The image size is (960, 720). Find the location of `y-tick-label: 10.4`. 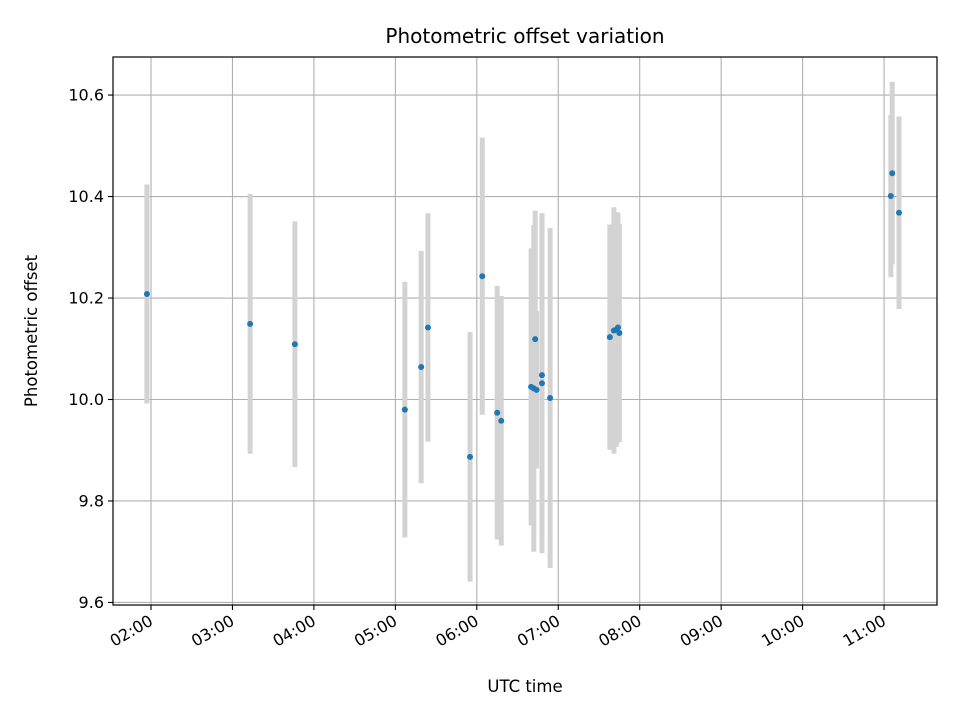

y-tick-label: 10.4 is located at coordinates (86, 196).